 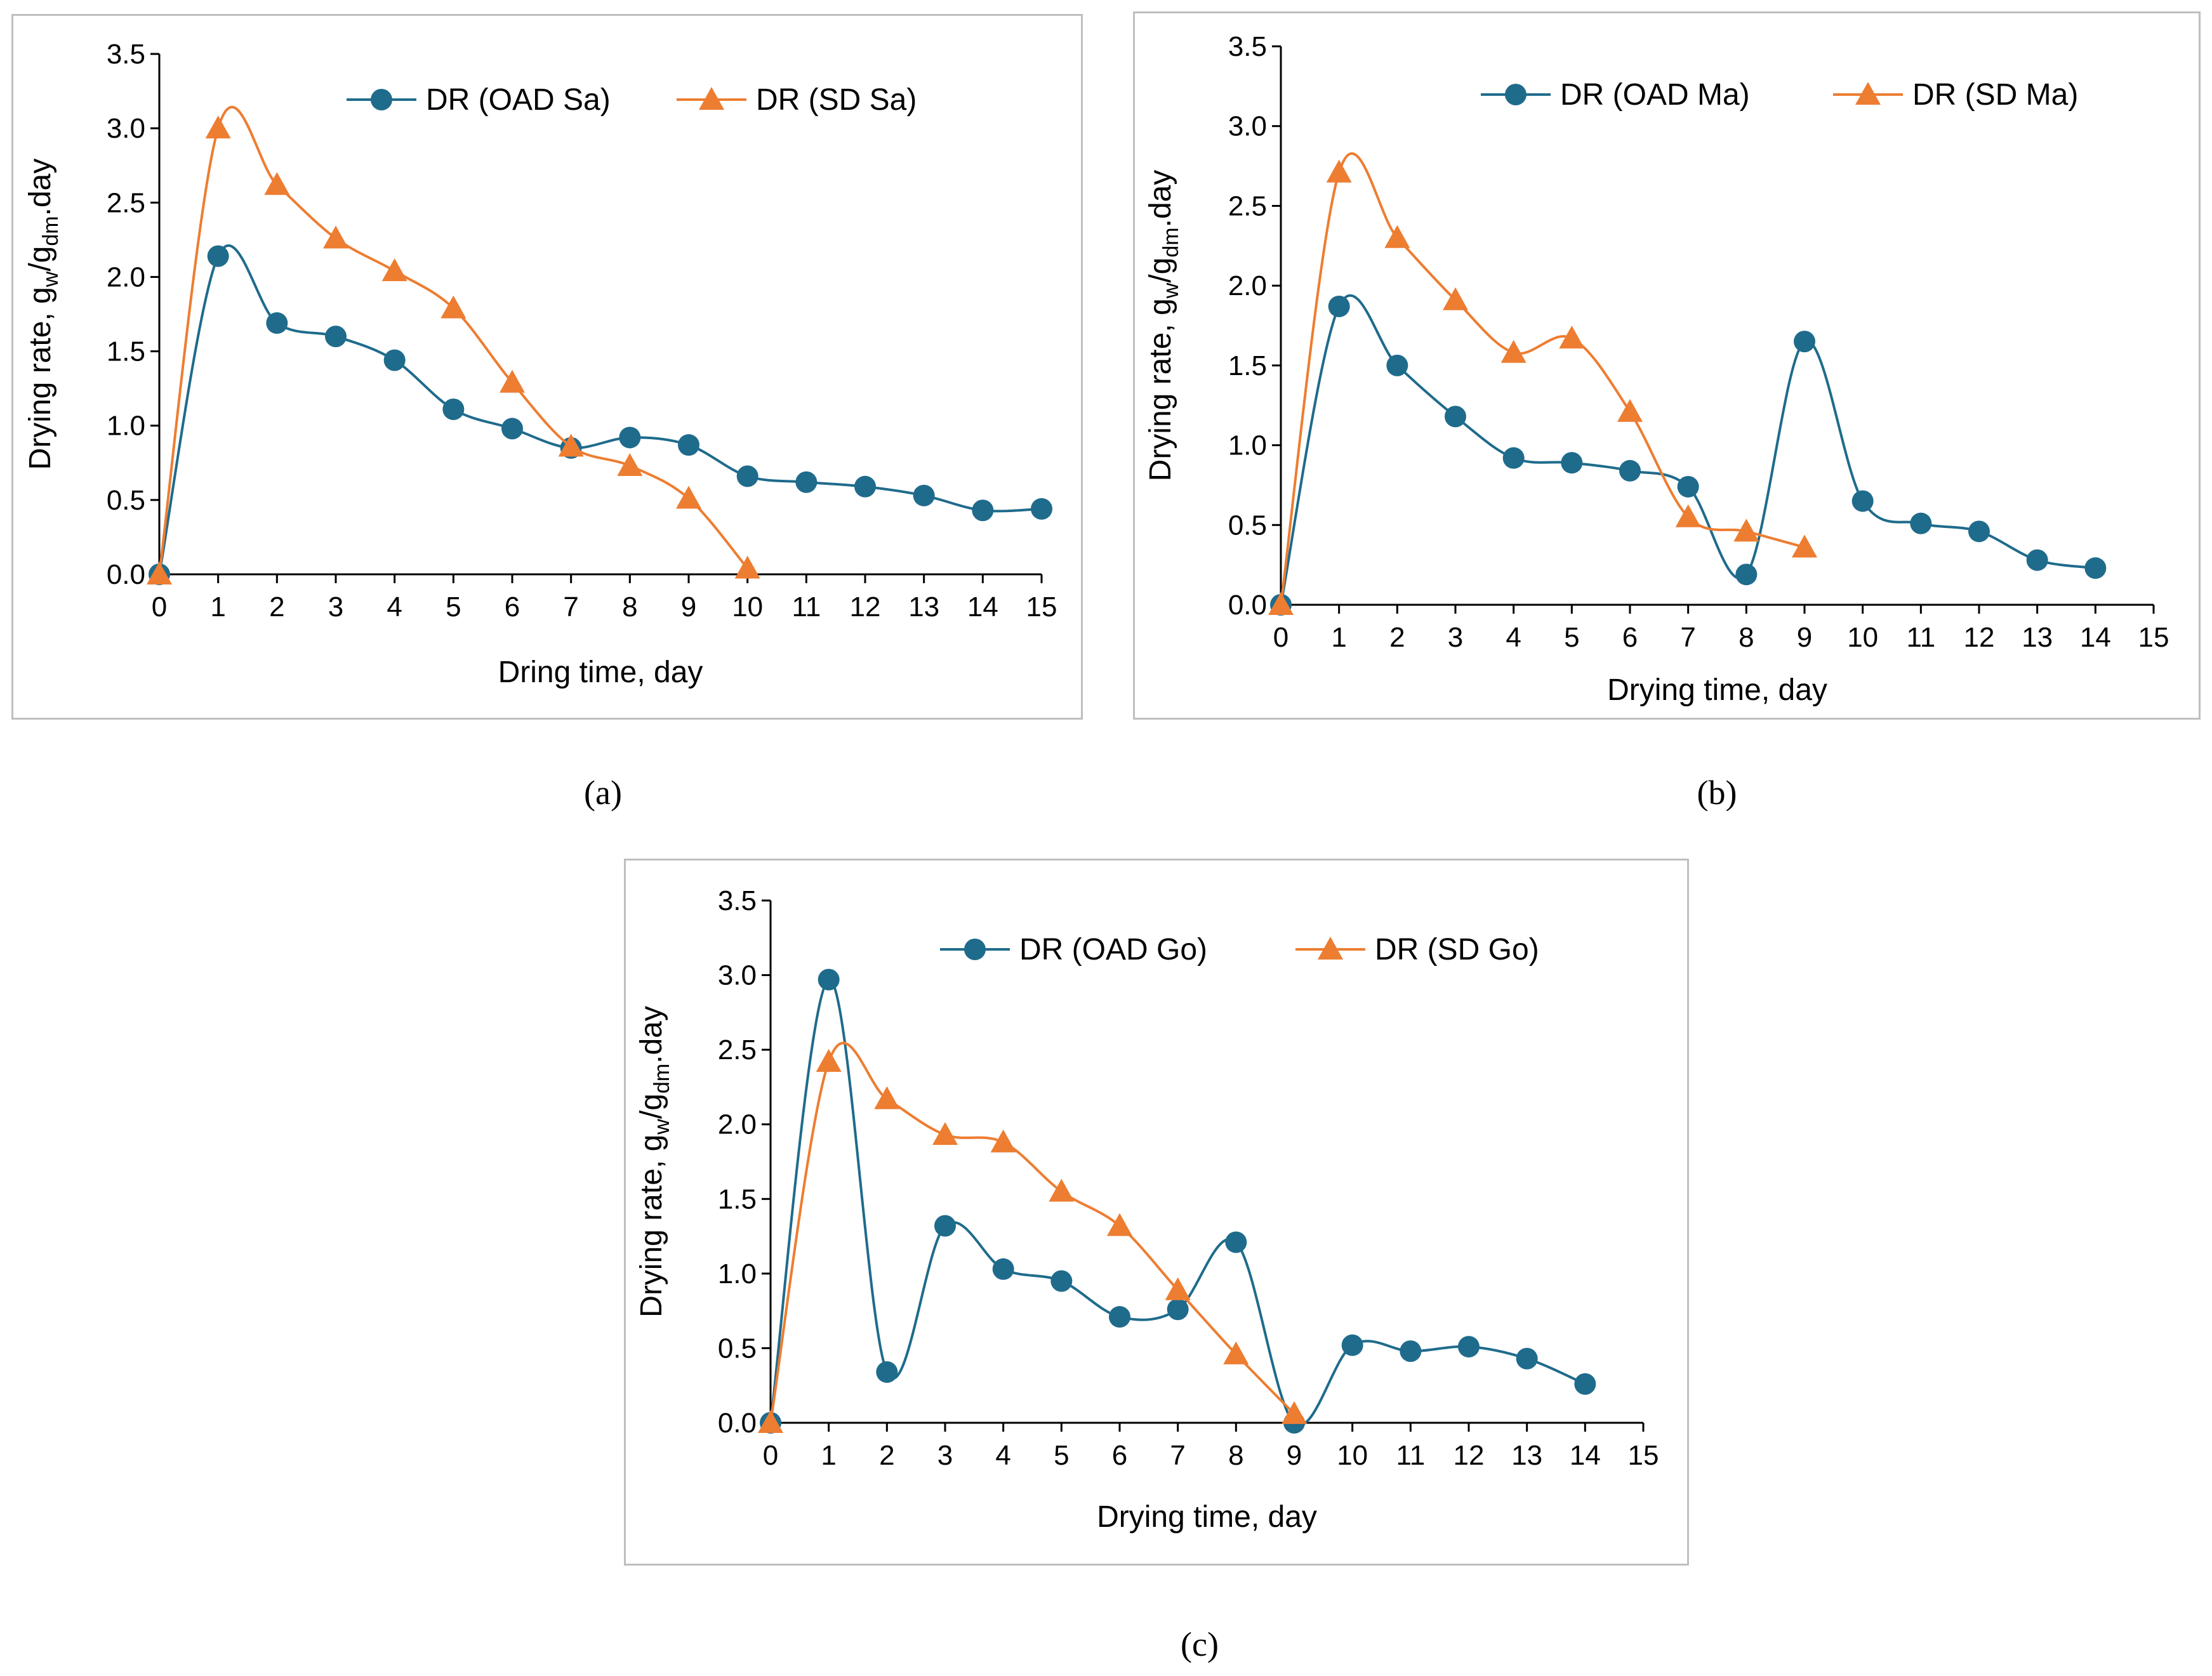 What do you see at coordinates (1655, 95) in the screenshot?
I see `legend-label: DR (OAD Ma)` at bounding box center [1655, 95].